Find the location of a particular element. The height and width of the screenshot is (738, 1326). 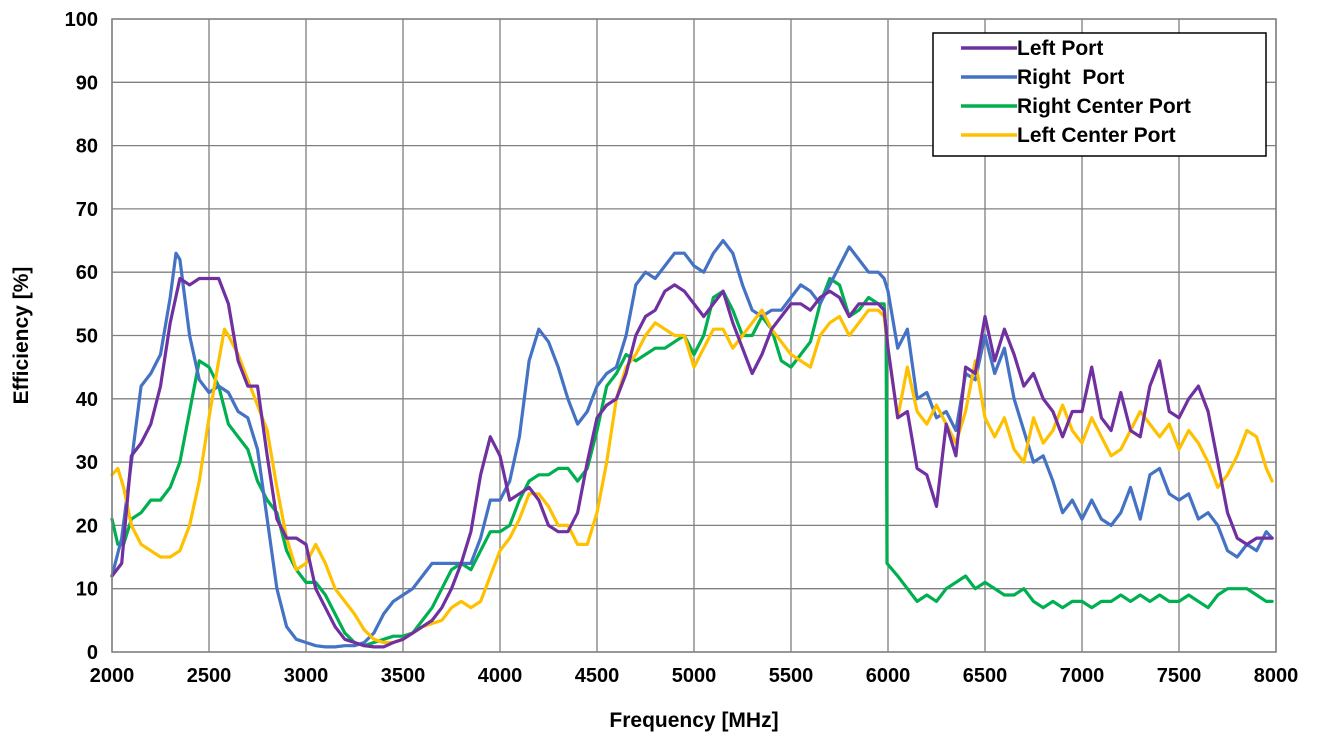

y-tick-label: 50 is located at coordinates (87, 337).